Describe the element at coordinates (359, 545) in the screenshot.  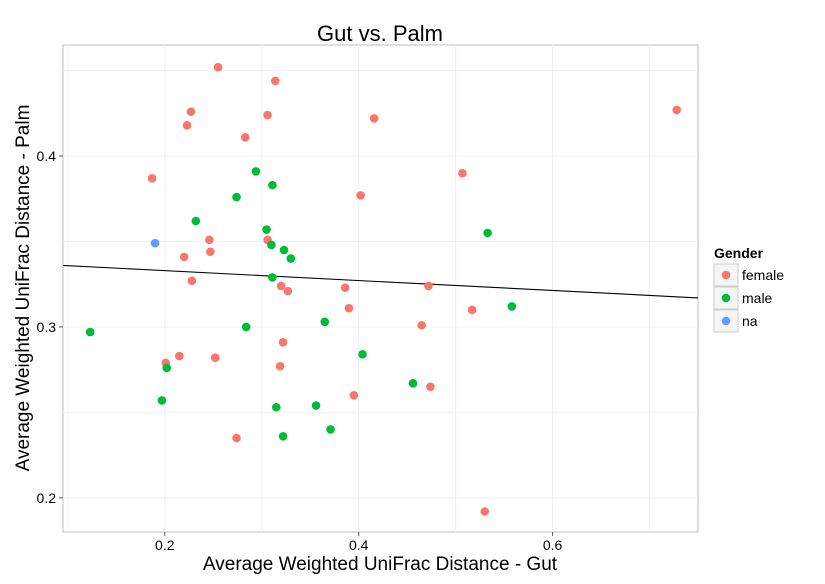
I see `x-tick-label: 0.4` at that location.